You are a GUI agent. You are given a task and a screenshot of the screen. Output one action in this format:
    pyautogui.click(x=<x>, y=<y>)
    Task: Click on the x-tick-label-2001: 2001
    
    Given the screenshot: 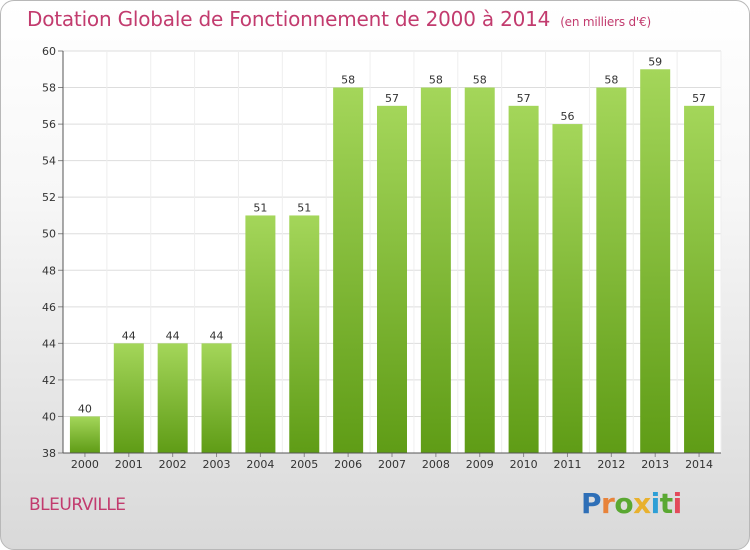 What is the action you would take?
    pyautogui.click(x=129, y=464)
    